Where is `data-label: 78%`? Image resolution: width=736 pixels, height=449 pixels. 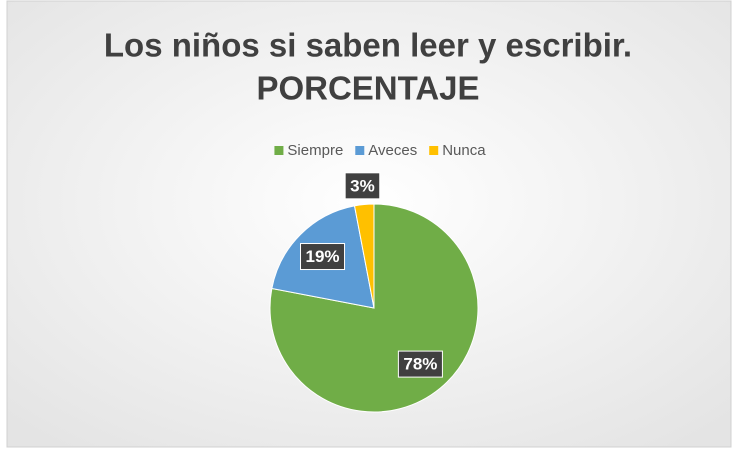
data-label: 78% is located at coordinates (420, 364).